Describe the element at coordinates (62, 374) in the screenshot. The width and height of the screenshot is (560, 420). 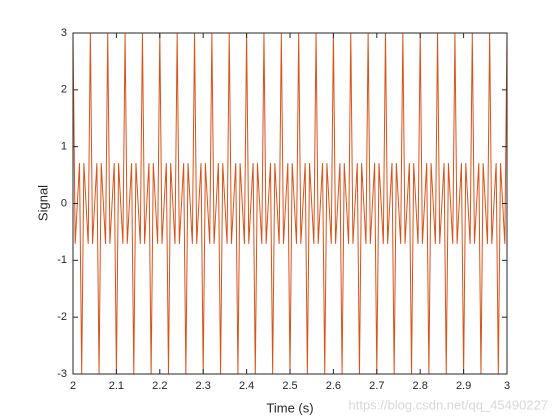
I see `y-tick-label: -3` at that location.